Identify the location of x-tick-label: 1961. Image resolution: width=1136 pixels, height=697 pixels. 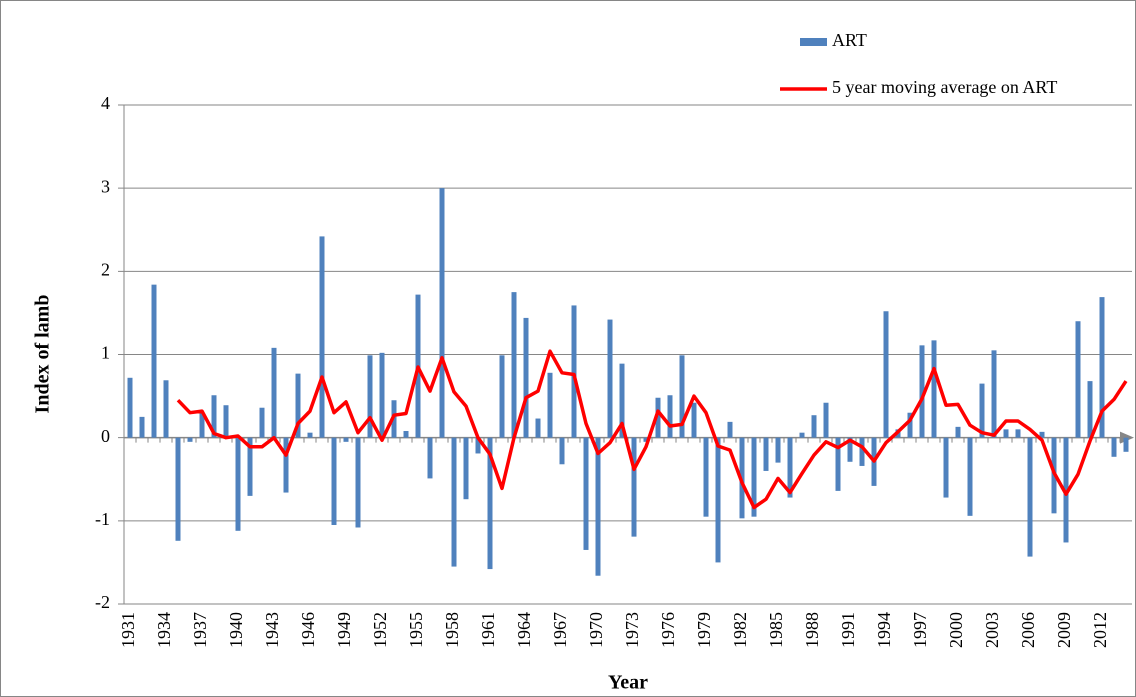
(488, 630).